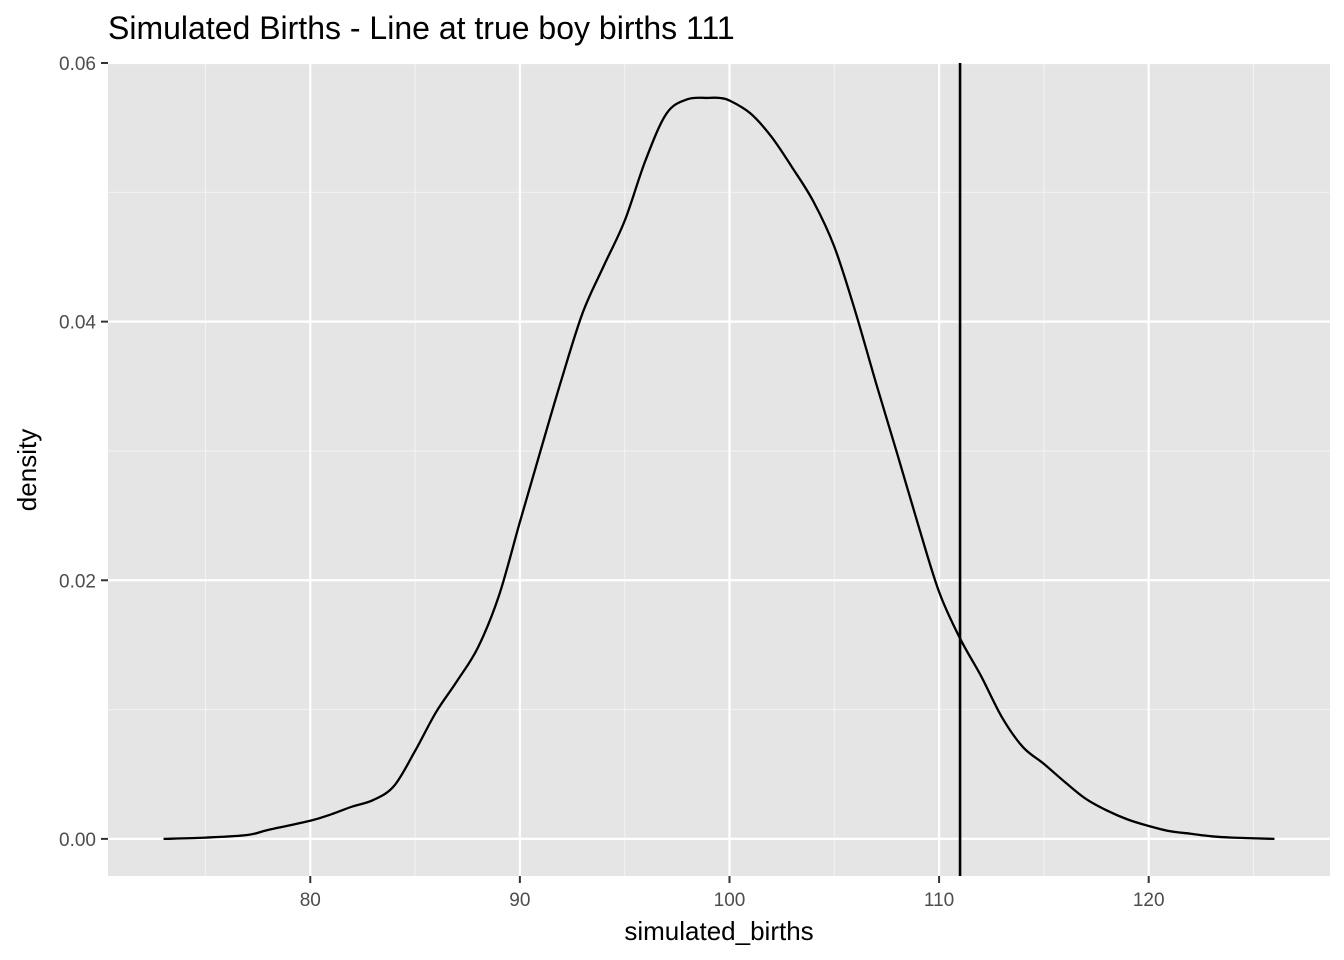 Image resolution: width=1344 pixels, height=960 pixels. What do you see at coordinates (310, 900) in the screenshot?
I see `x-tick-label: 80` at bounding box center [310, 900].